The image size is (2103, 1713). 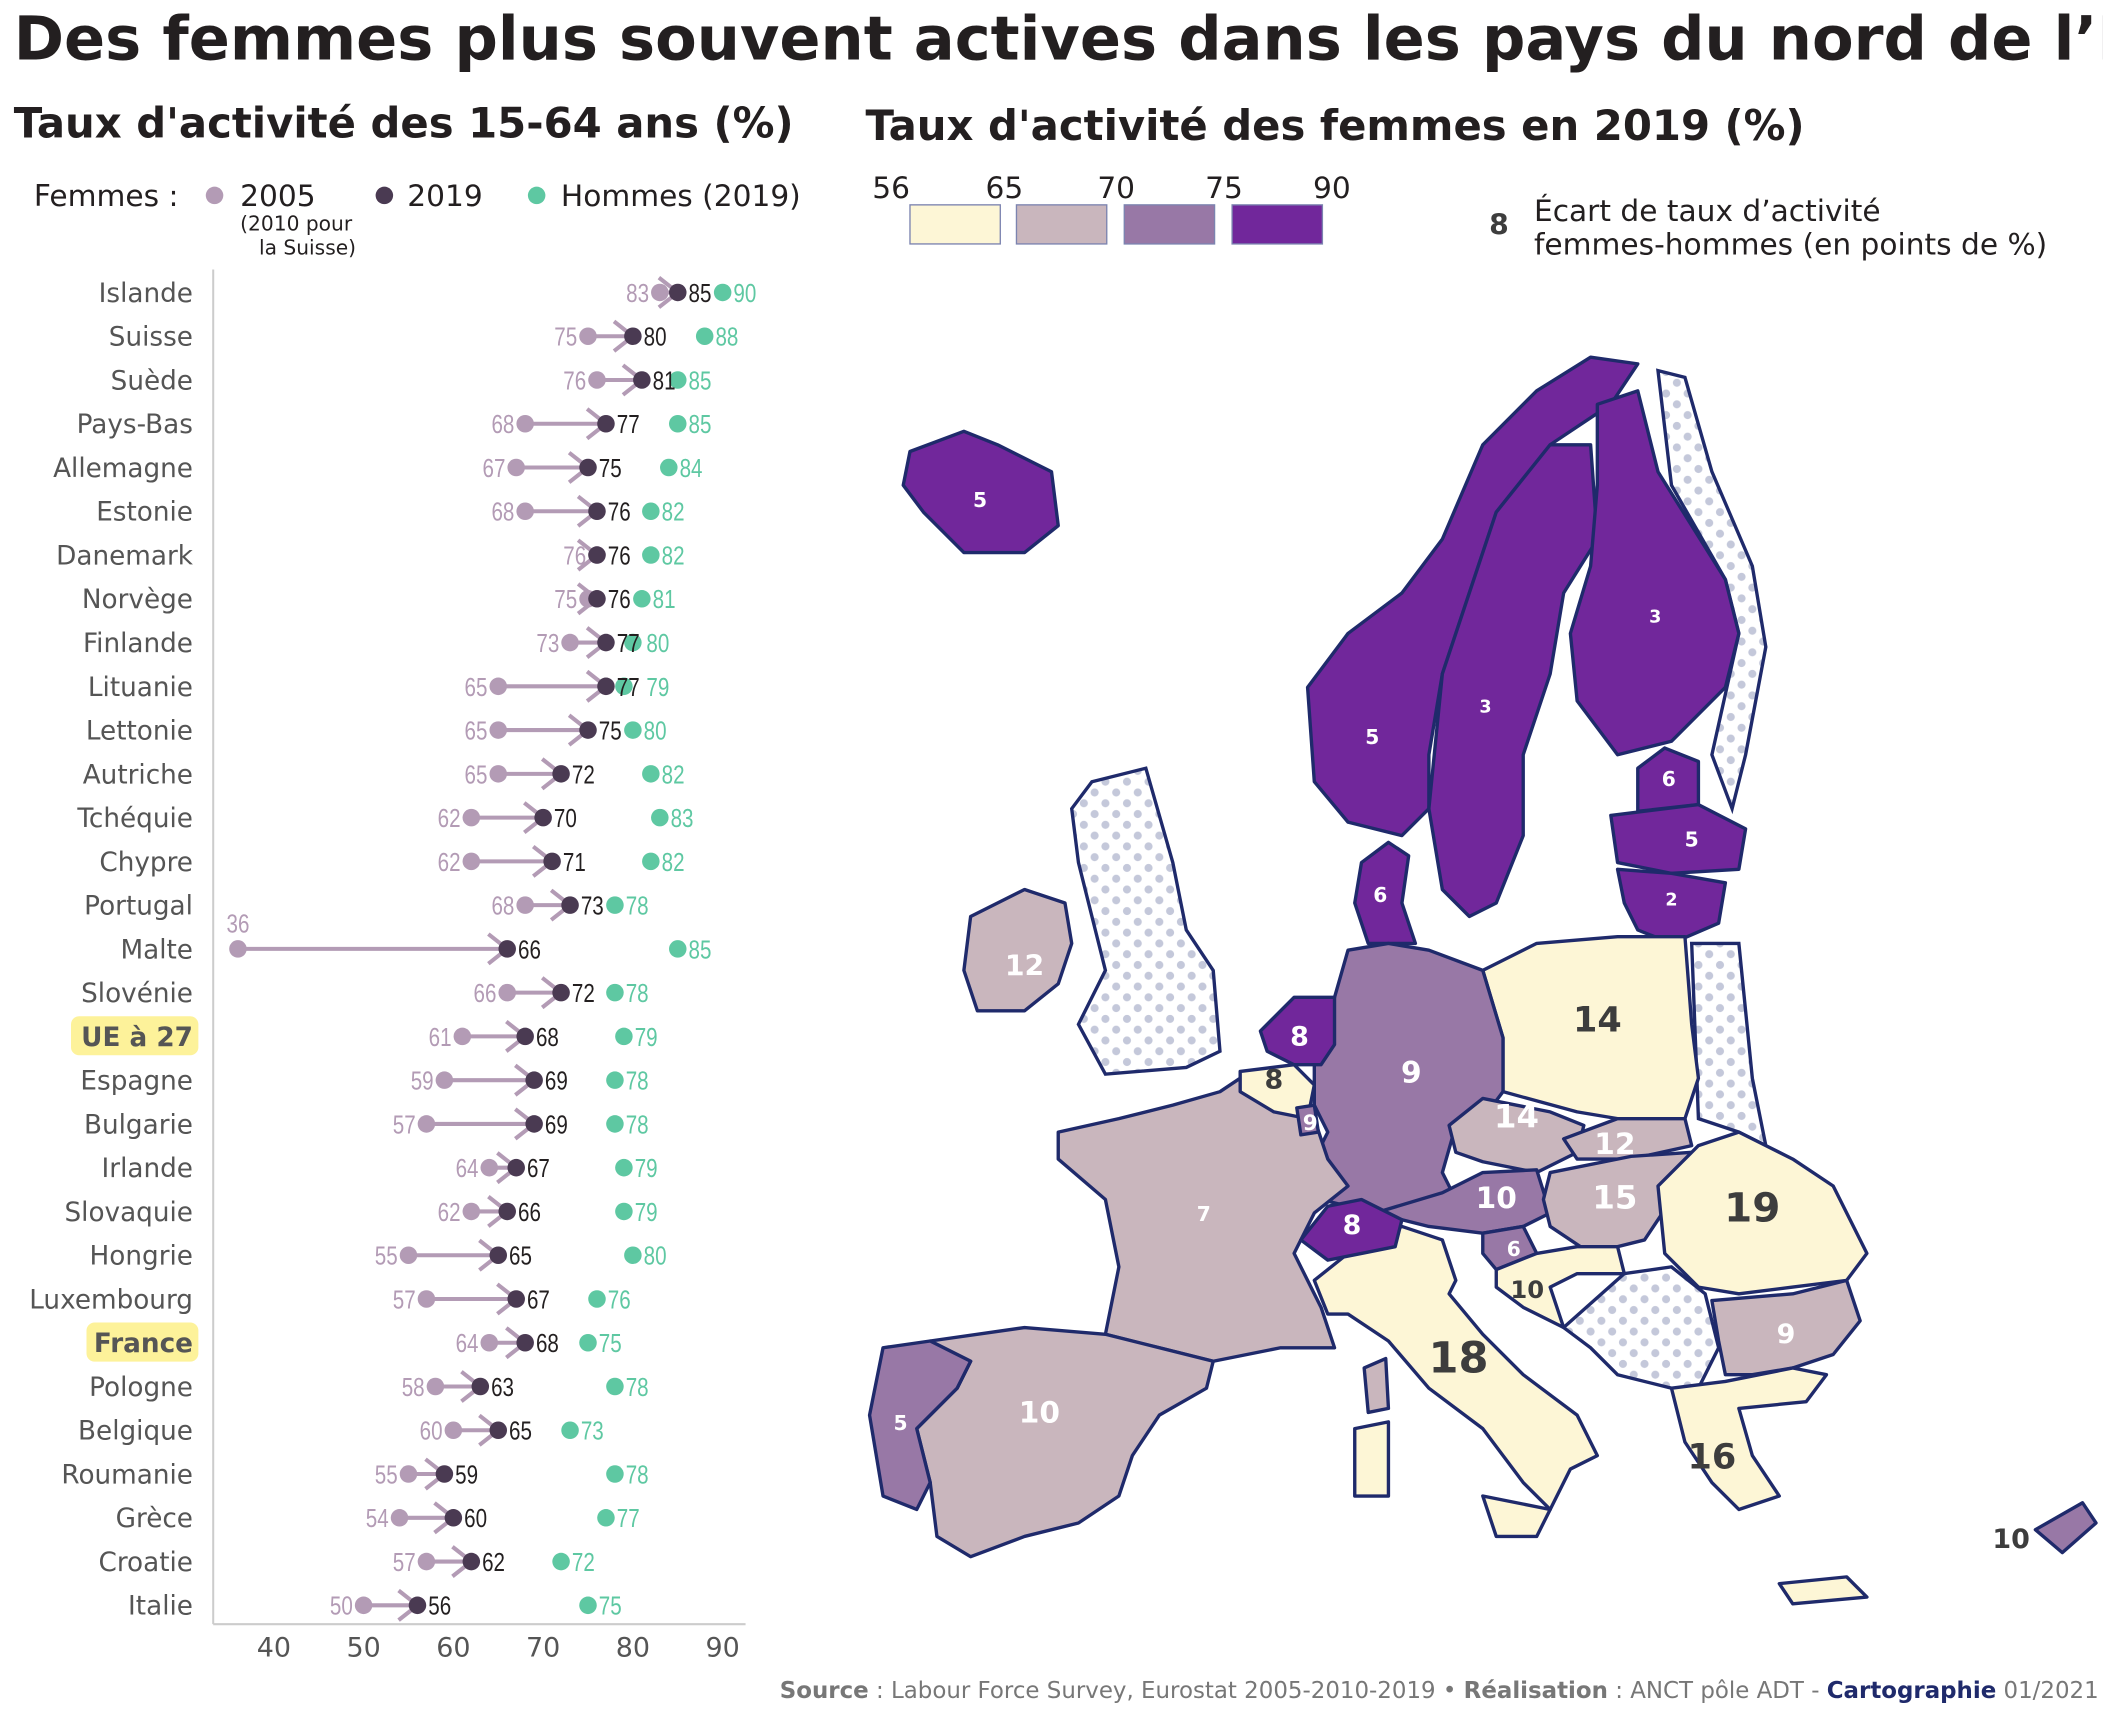 What do you see at coordinates (1351, 1229) in the screenshot?
I see `country-suisse` at bounding box center [1351, 1229].